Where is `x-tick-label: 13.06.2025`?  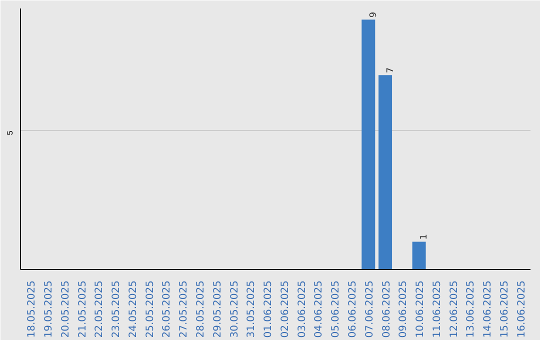
x-tick-label: 13.06.2025 is located at coordinates (471, 309).